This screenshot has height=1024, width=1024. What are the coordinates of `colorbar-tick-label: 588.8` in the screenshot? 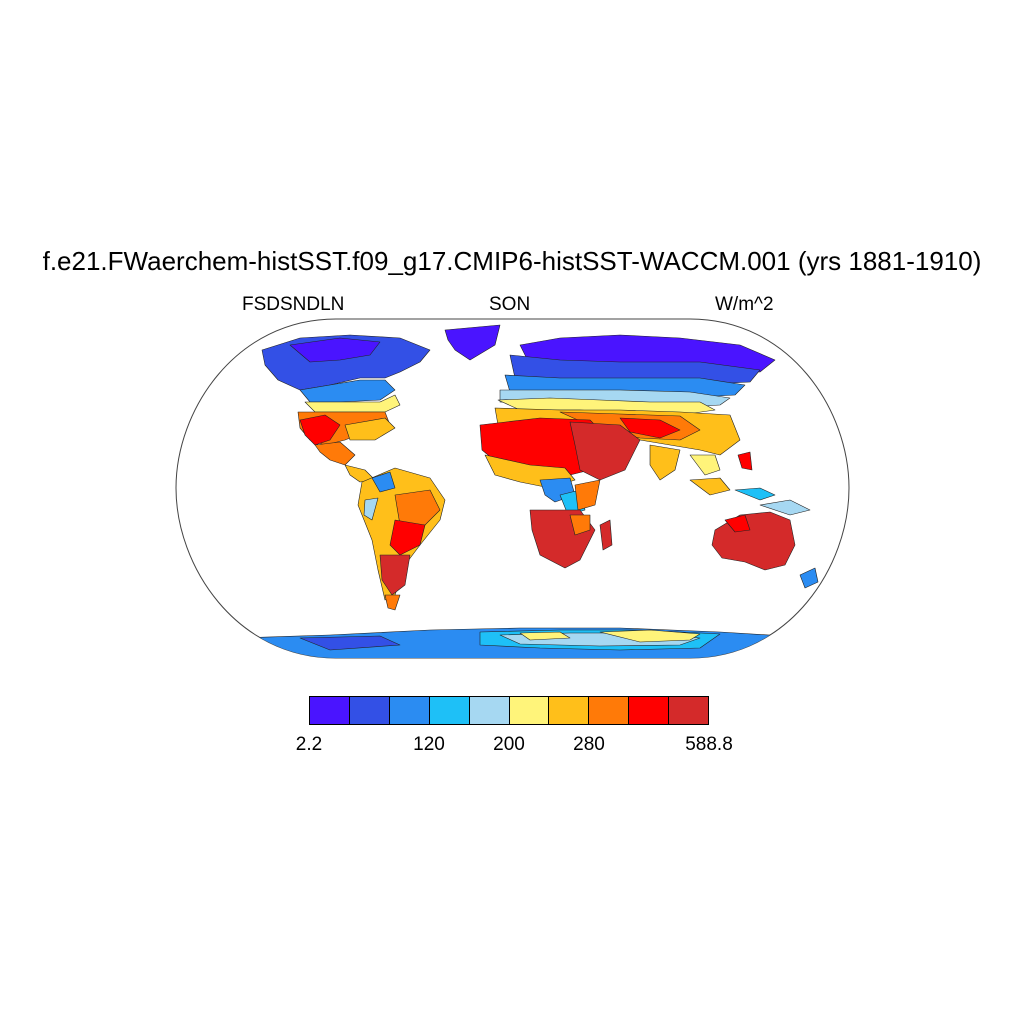 It's located at (709, 744).